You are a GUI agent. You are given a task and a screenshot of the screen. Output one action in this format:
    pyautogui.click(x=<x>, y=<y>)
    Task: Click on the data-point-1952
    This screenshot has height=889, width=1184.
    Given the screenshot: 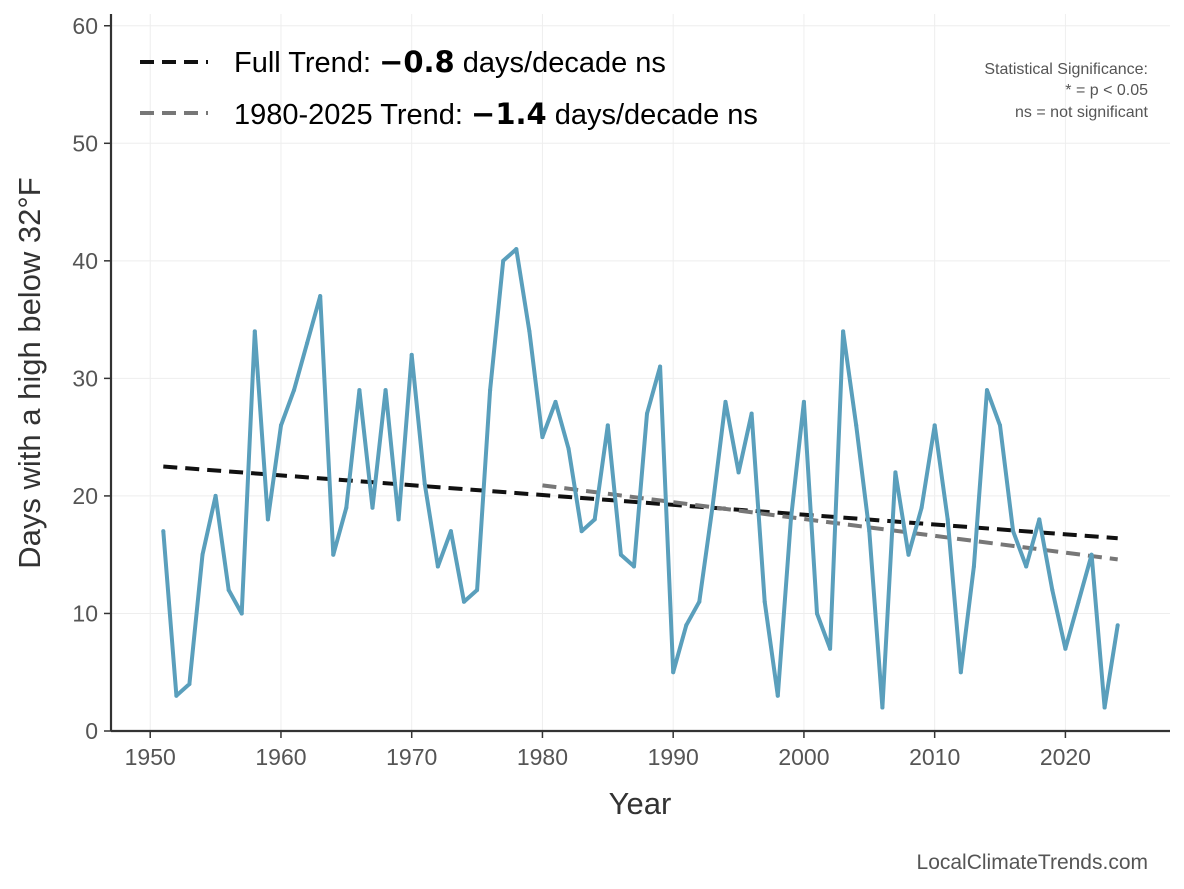 What is the action you would take?
    pyautogui.click(x=176, y=695)
    